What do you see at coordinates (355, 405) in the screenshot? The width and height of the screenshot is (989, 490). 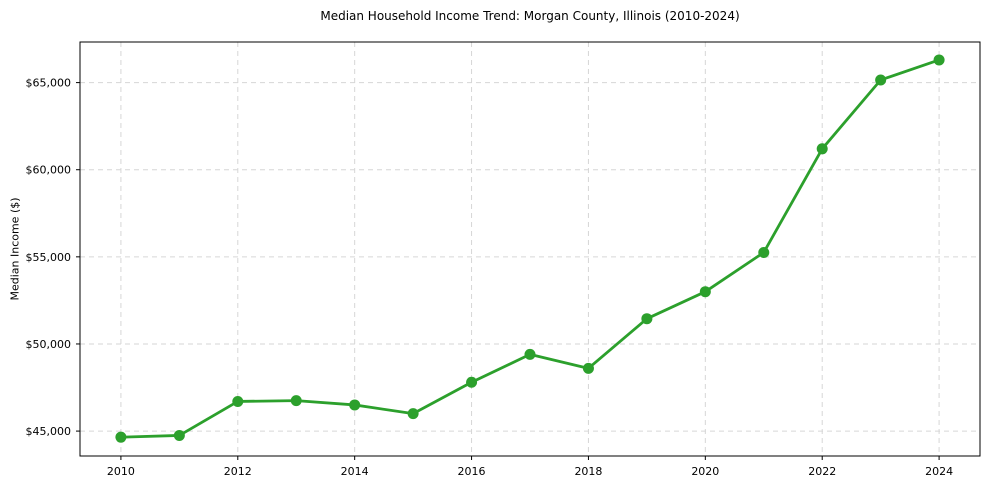 I see `data-point-marker-2014` at bounding box center [355, 405].